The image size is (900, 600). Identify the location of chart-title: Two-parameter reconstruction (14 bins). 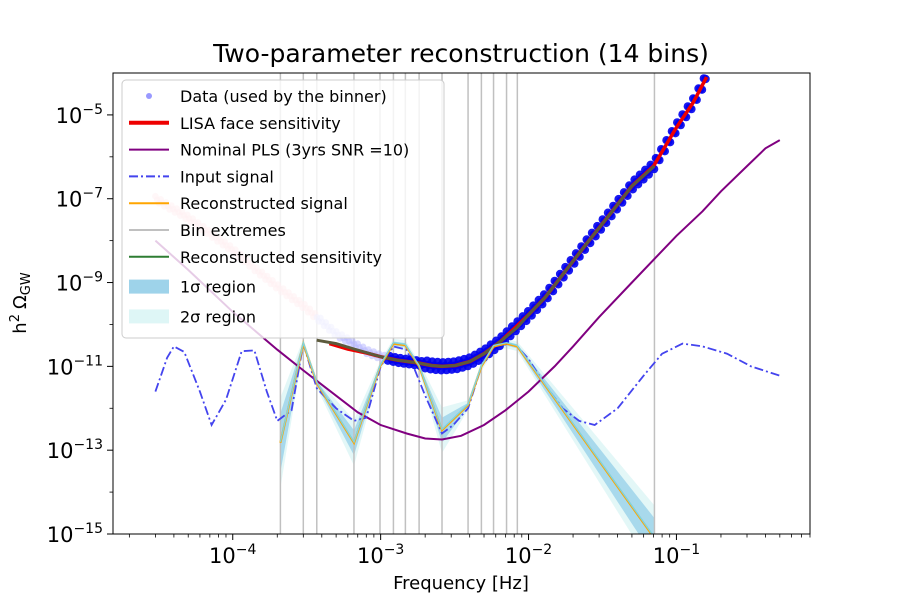
(460, 53).